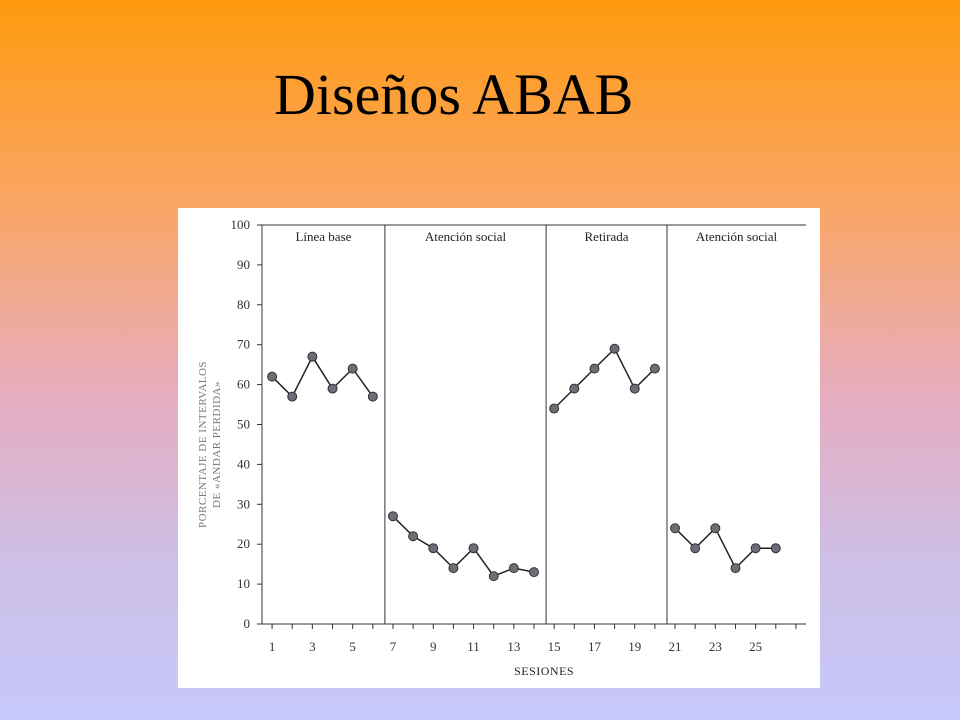 This screenshot has height=720, width=960. What do you see at coordinates (243, 583) in the screenshot?
I see `y-tick-label: 10` at bounding box center [243, 583].